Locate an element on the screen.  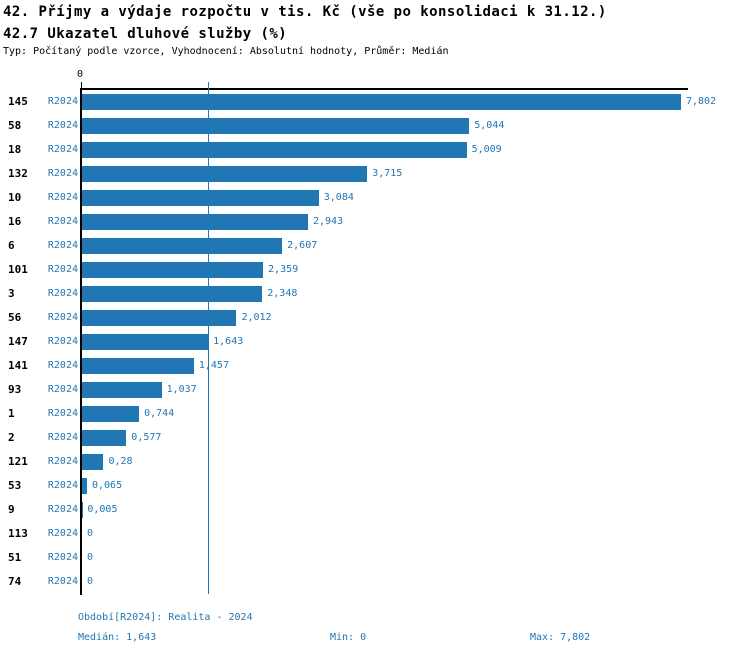
bar-value-label: 3,084 is located at coordinates (338, 197).